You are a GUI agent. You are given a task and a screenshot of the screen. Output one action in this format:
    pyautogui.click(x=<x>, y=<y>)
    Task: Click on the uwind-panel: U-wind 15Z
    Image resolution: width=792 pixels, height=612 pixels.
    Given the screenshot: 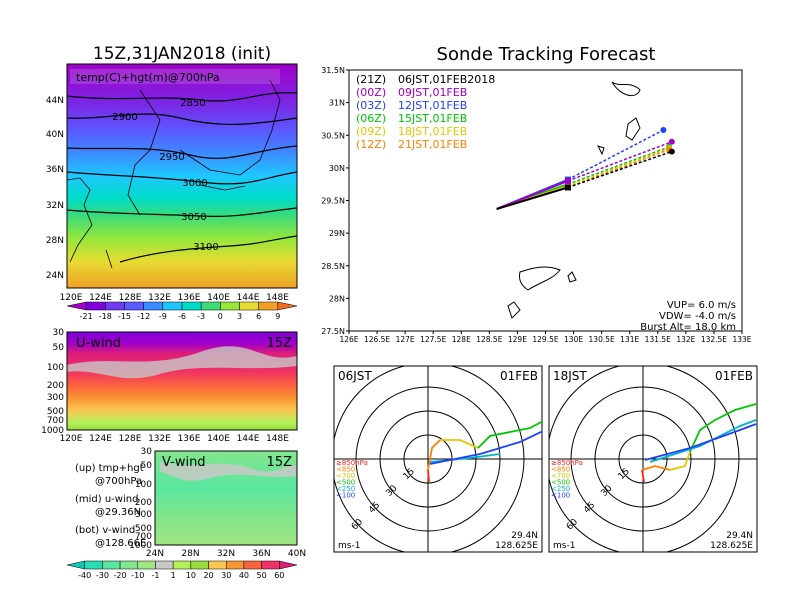 What is the action you would take?
    pyautogui.click(x=182, y=381)
    